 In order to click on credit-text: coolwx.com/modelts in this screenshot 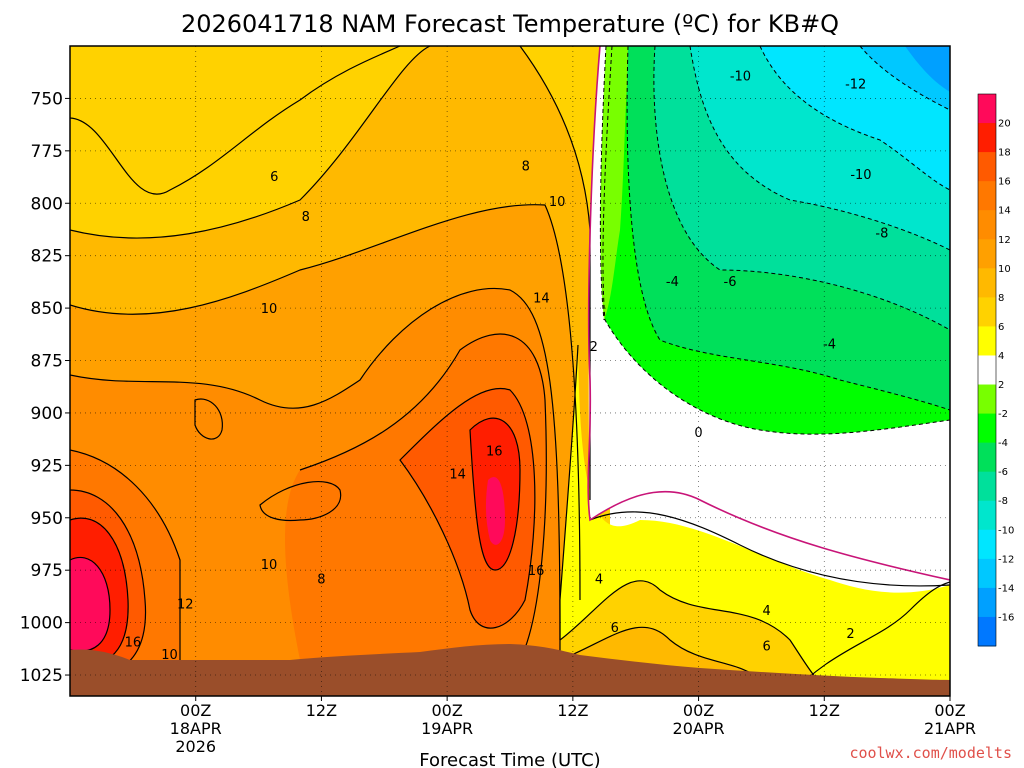, I will do `click(930, 753)`.